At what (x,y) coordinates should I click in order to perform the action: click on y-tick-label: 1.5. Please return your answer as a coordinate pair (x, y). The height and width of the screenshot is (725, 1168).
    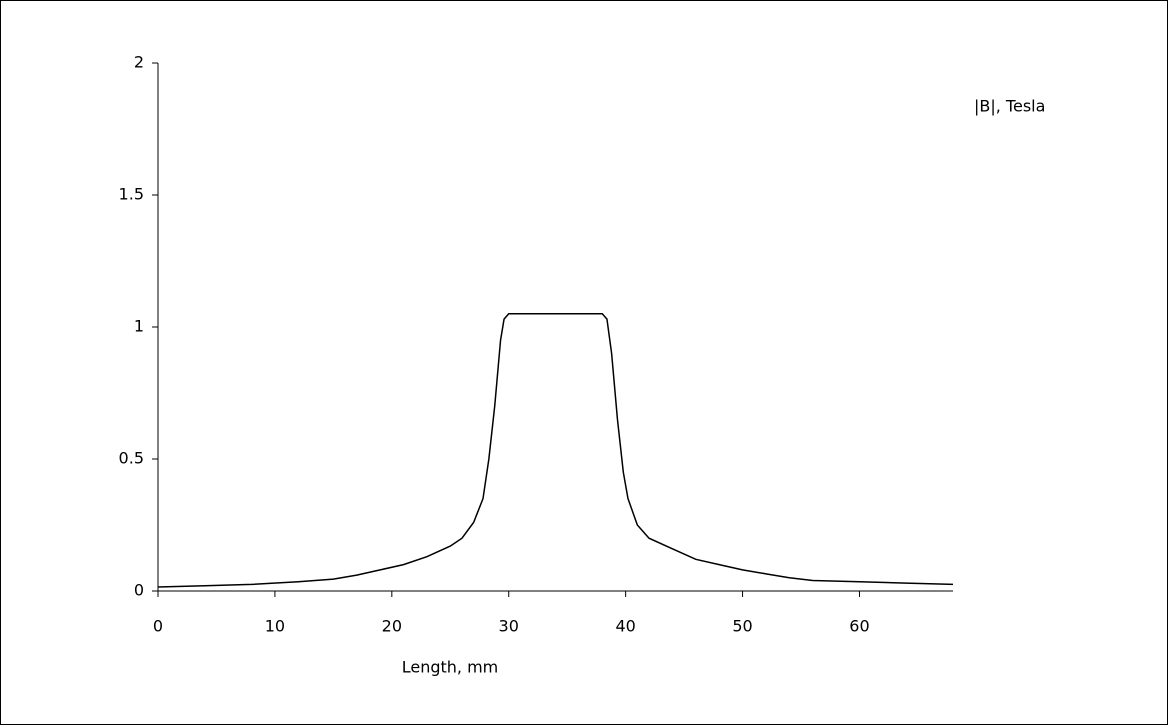
    Looking at the image, I should click on (131, 194).